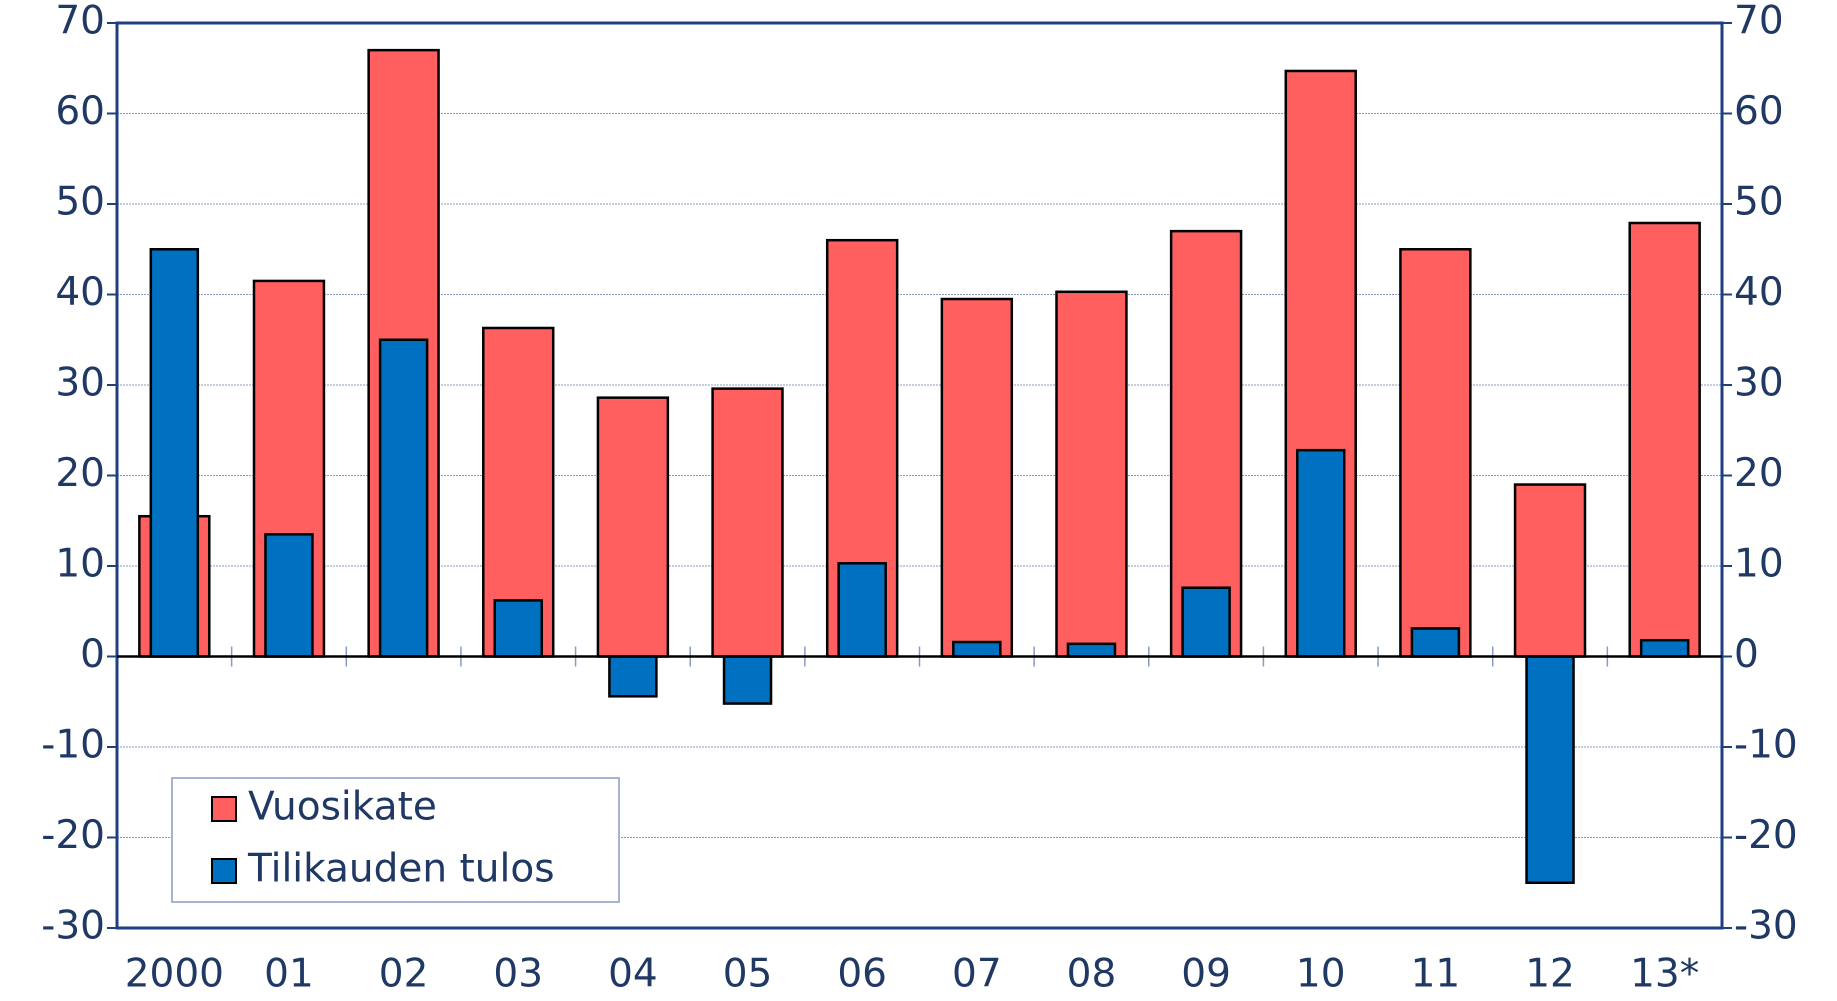 This screenshot has width=1837, height=1001. What do you see at coordinates (1766, 835) in the screenshot?
I see `y2-tick-label: -20` at bounding box center [1766, 835].